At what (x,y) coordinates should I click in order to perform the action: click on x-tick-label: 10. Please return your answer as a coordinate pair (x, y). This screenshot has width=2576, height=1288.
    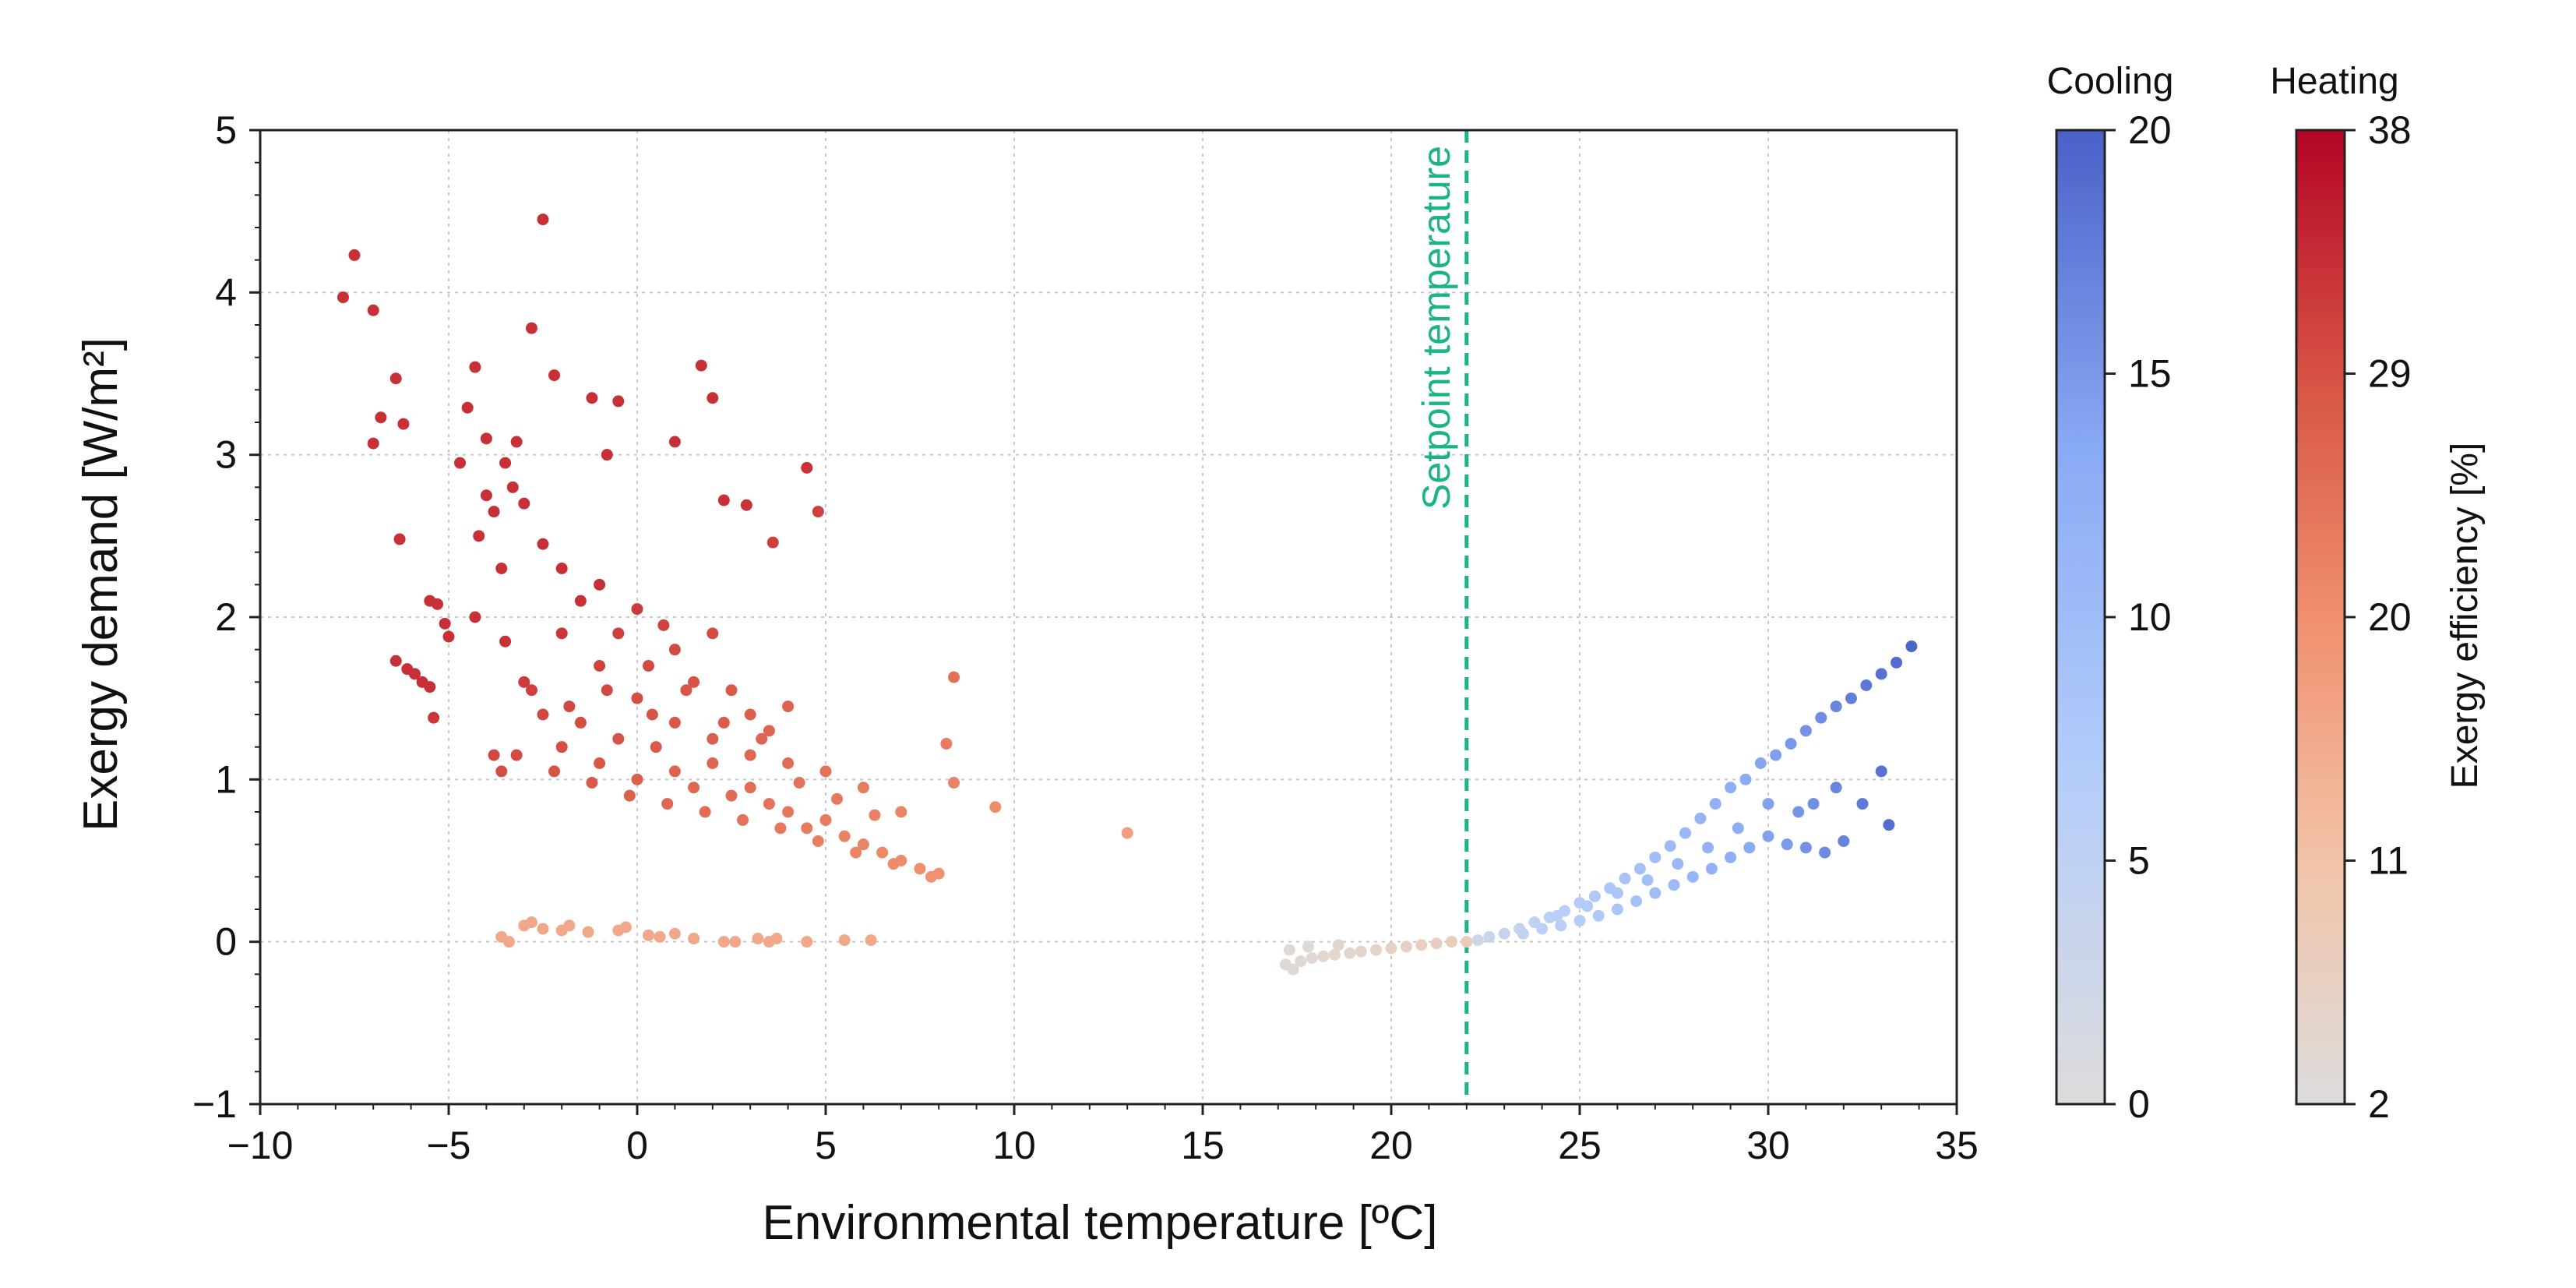
    Looking at the image, I should click on (1014, 1145).